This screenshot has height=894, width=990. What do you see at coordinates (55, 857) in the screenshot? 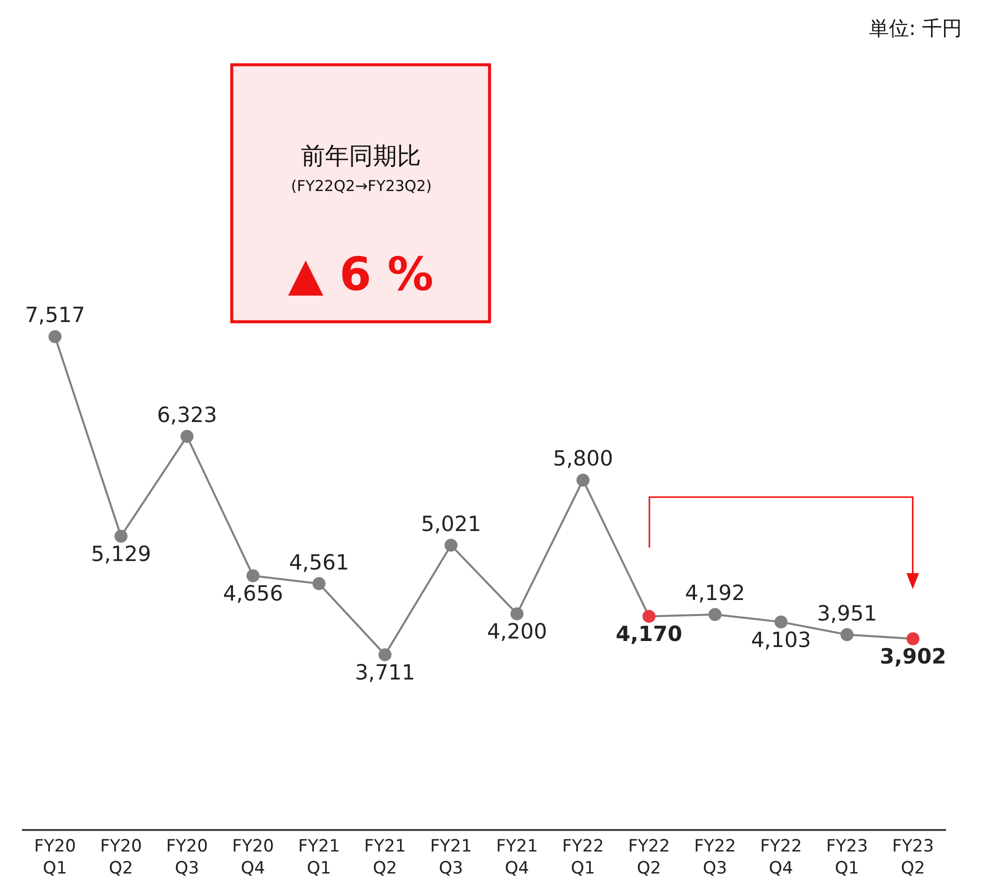
I see `x-tick-label: FY20 Q1` at bounding box center [55, 857].